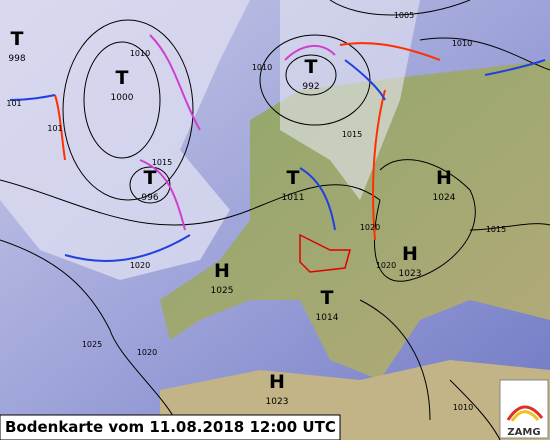 The image size is (550, 440). What do you see at coordinates (444, 198) in the screenshot?
I see `pressure-value: 1024` at bounding box center [444, 198].